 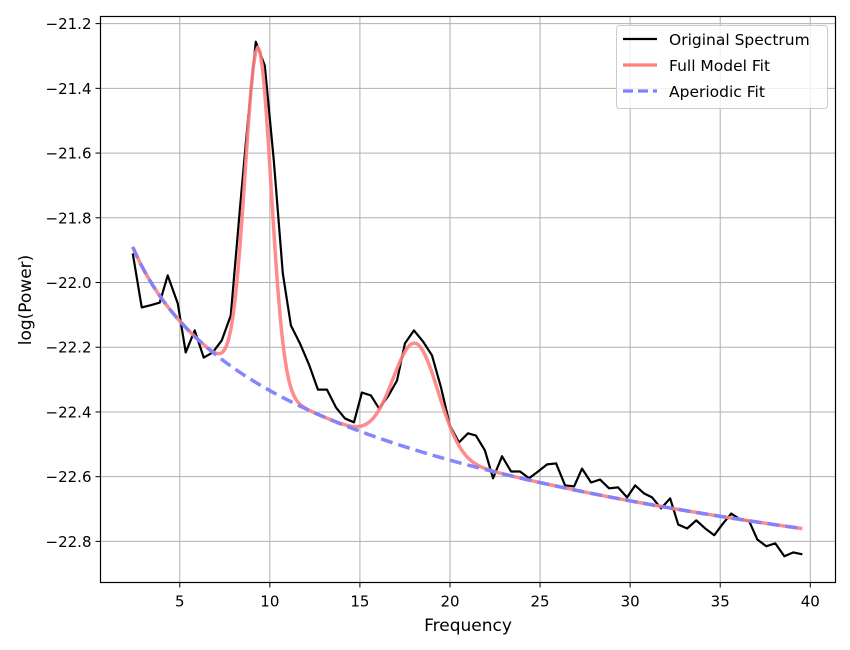 What do you see at coordinates (359, 602) in the screenshot?
I see `x-tick-label: 15` at bounding box center [359, 602].